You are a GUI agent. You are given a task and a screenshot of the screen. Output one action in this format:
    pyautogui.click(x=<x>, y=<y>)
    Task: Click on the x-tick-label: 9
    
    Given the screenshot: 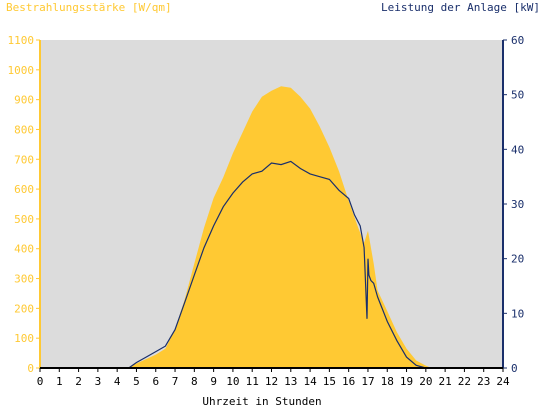 What is the action you would take?
    pyautogui.click(x=213, y=381)
    